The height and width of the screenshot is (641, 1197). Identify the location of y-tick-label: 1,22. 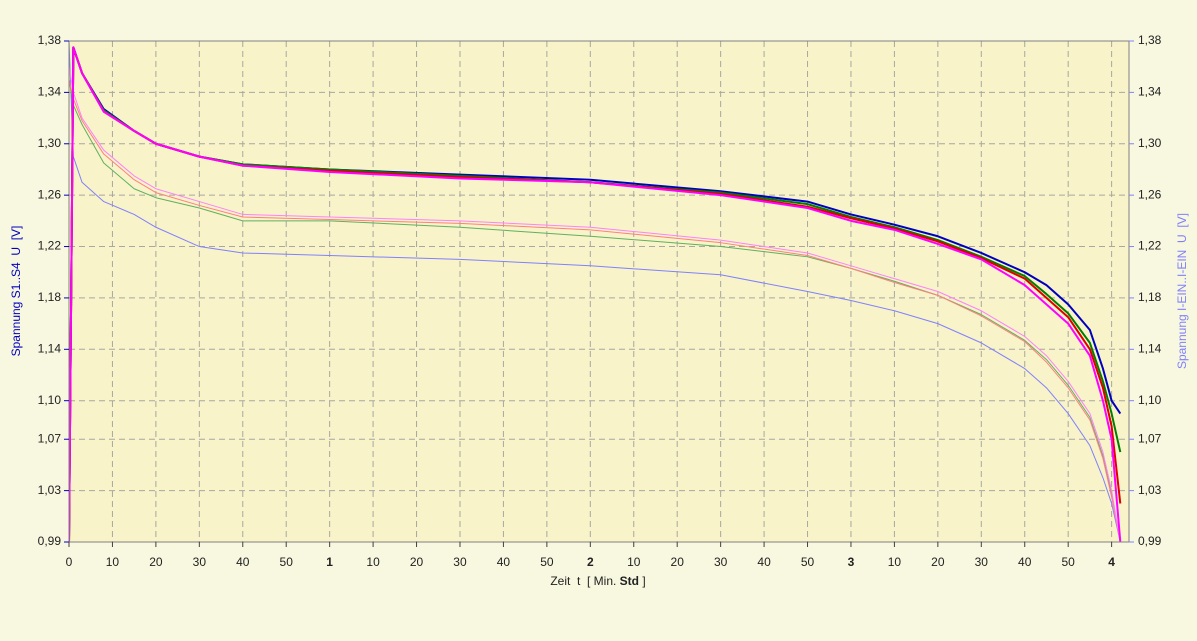
(50, 246).